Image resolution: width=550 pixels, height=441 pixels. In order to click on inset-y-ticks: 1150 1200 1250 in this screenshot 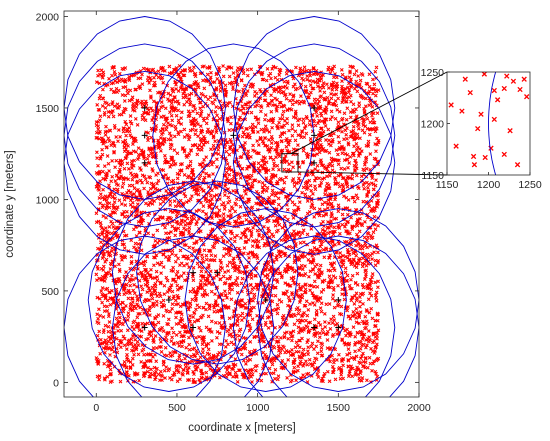, I will do `click(435, 124)`.